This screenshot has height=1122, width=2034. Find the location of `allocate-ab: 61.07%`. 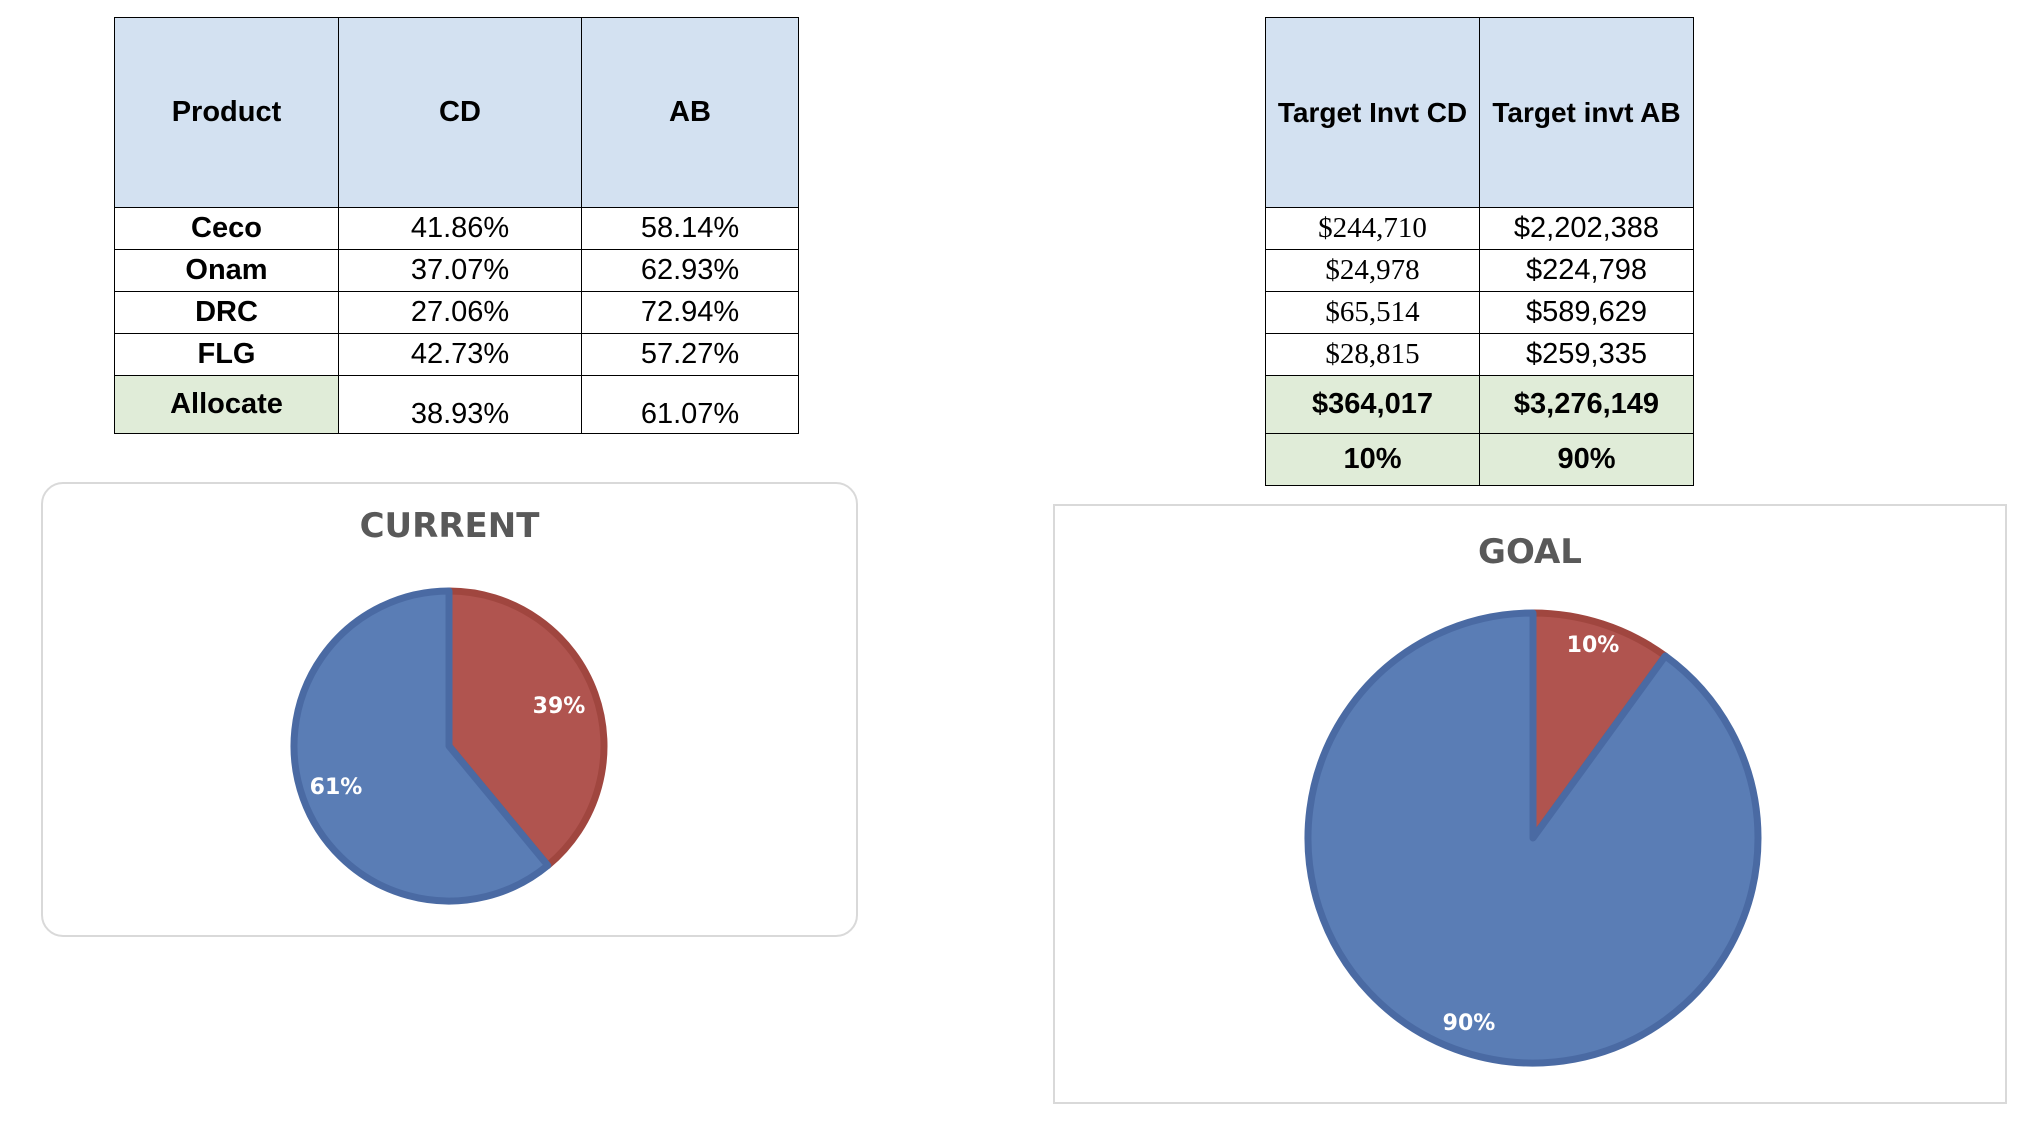

allocate-ab: 61.07% is located at coordinates (690, 404).